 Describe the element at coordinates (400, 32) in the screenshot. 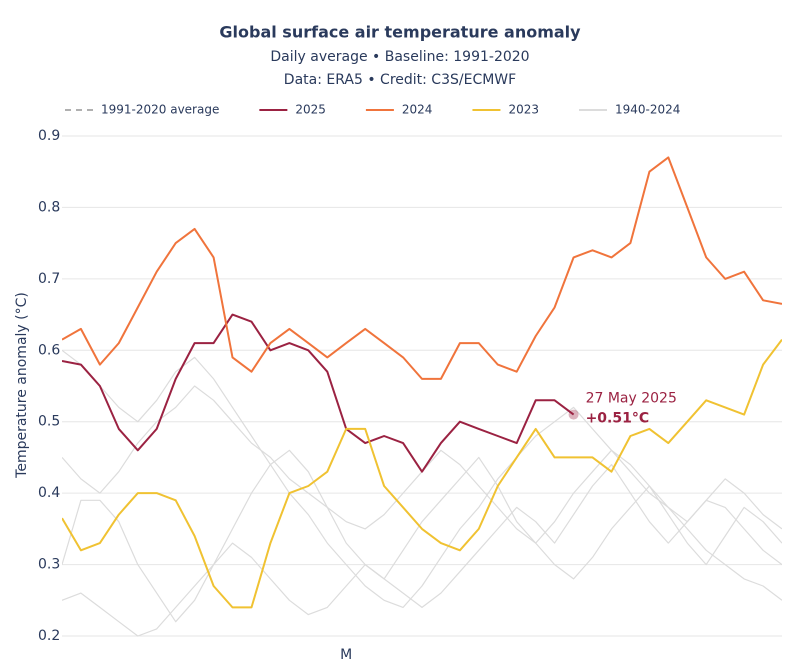

I see `chart-title: Global surface air temperature anomaly` at that location.